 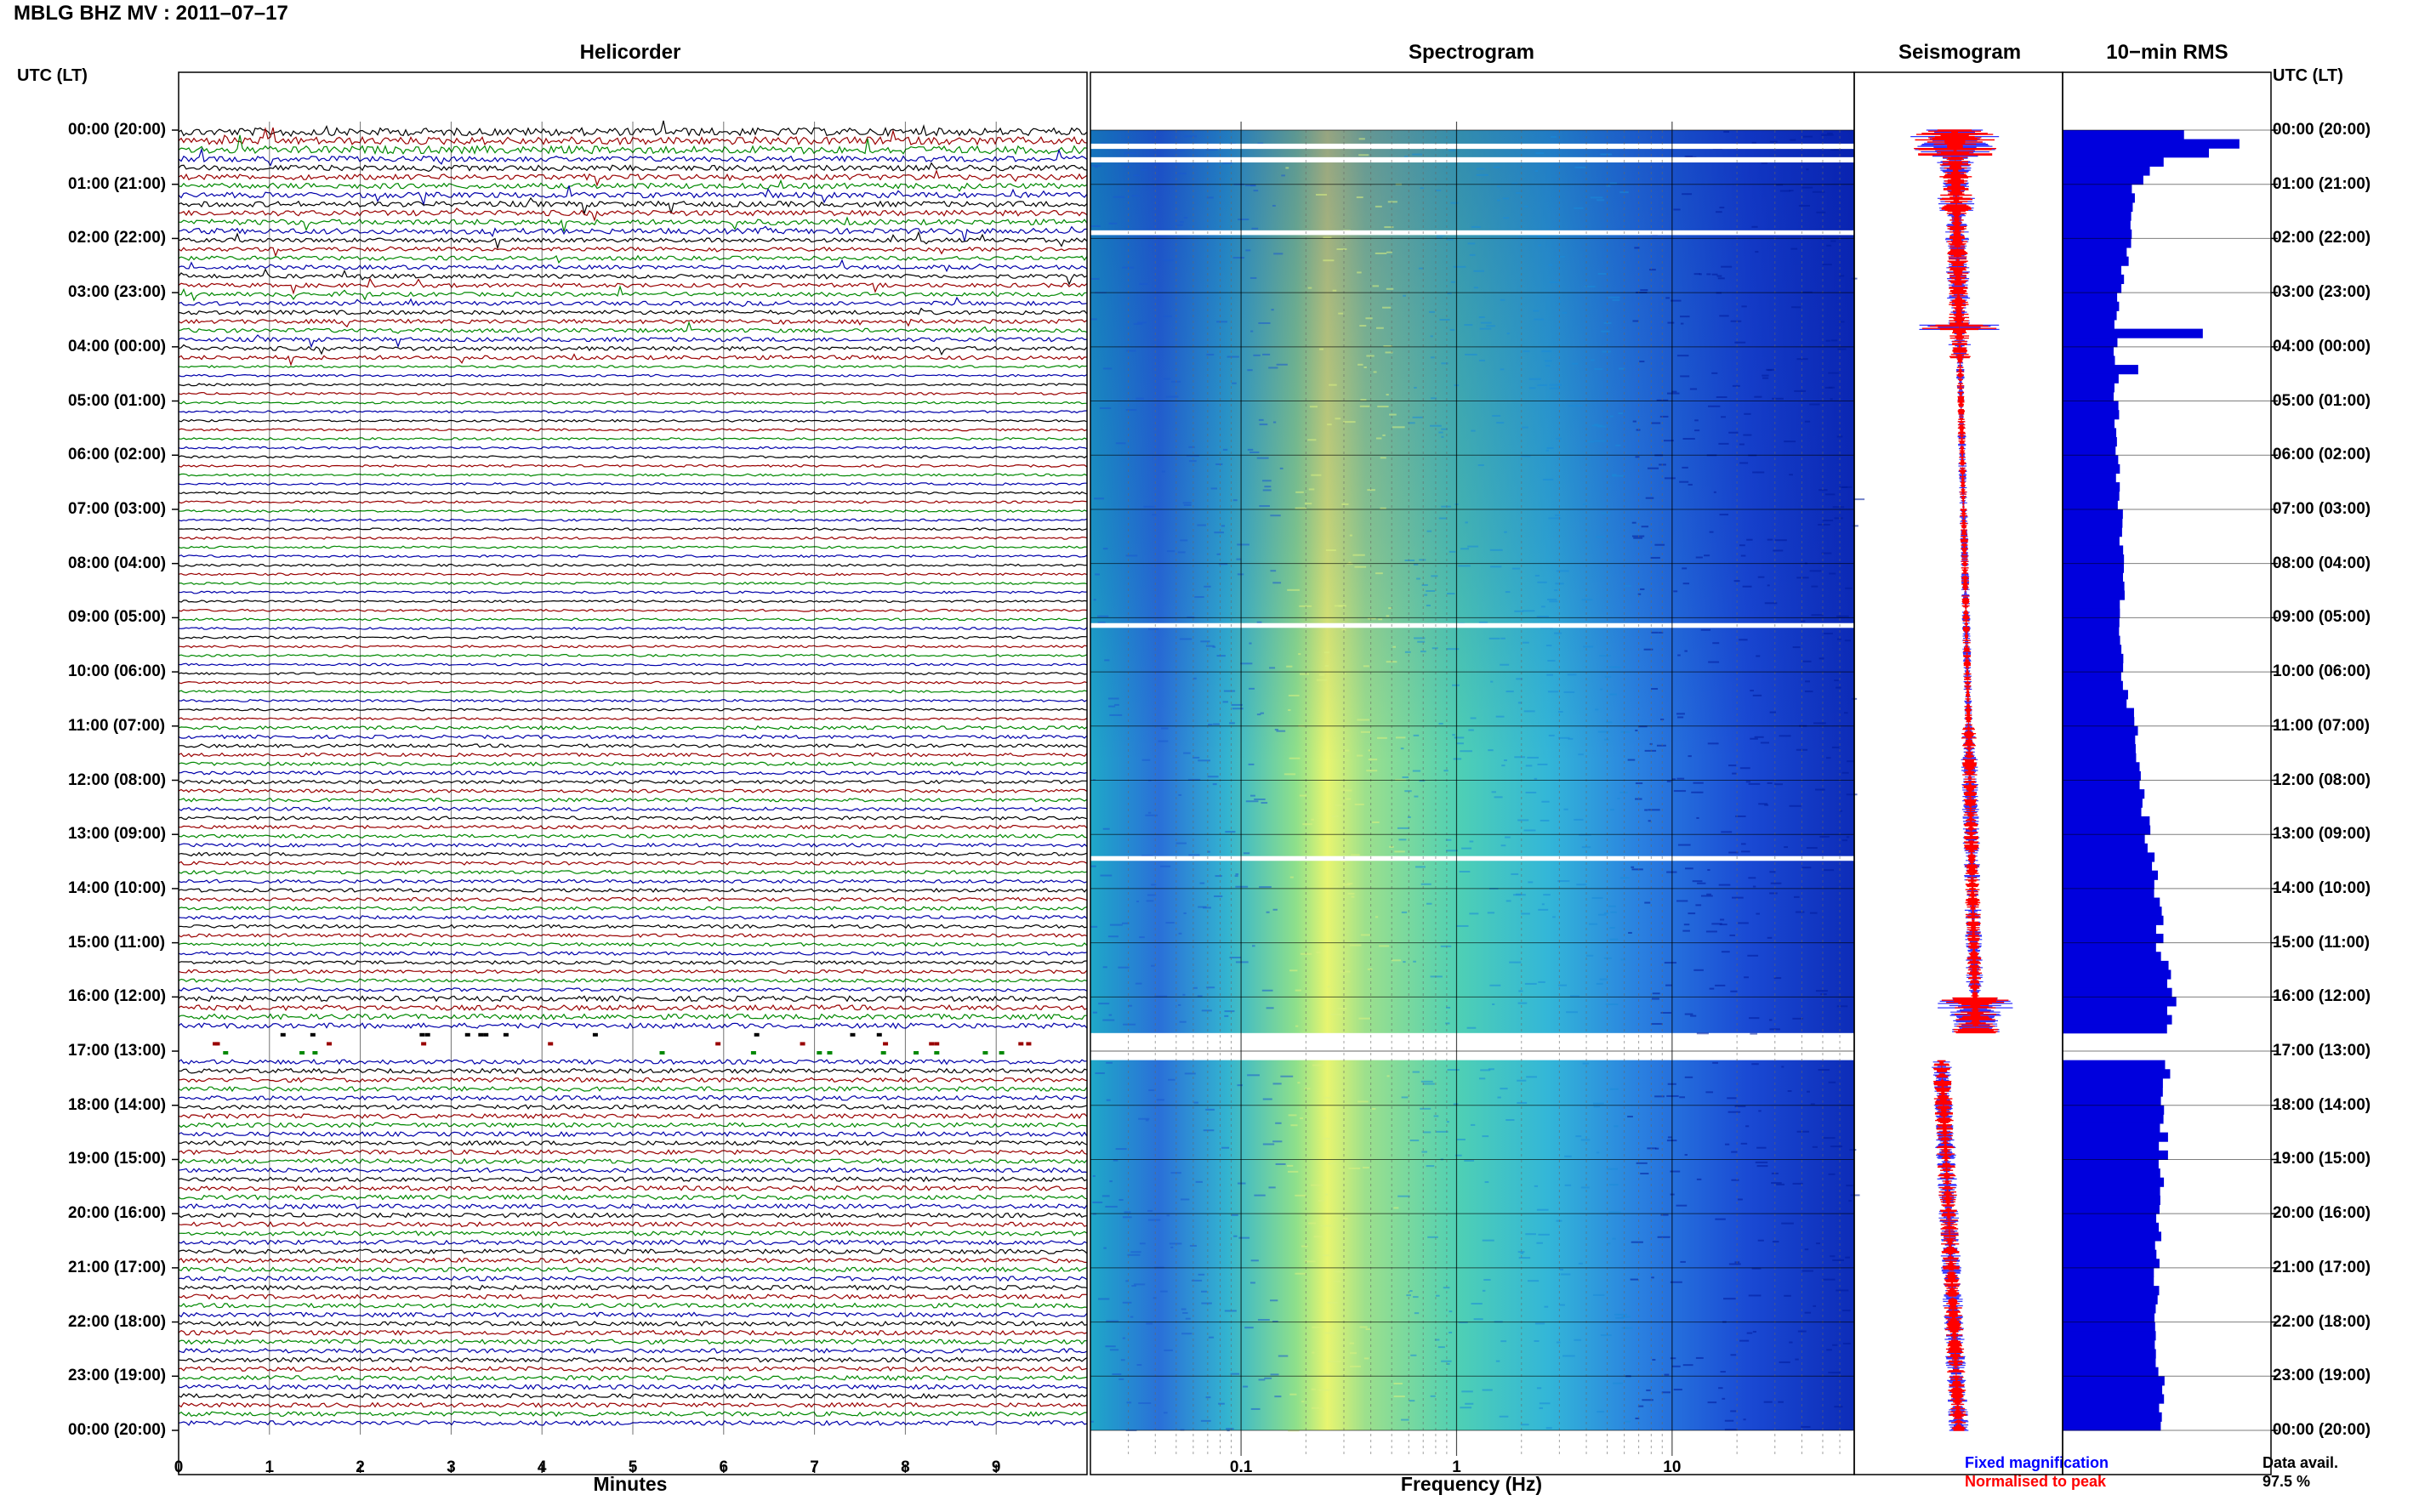 I want to click on hour-label-right: 01:00 (21:00), so click(x=2322, y=183).